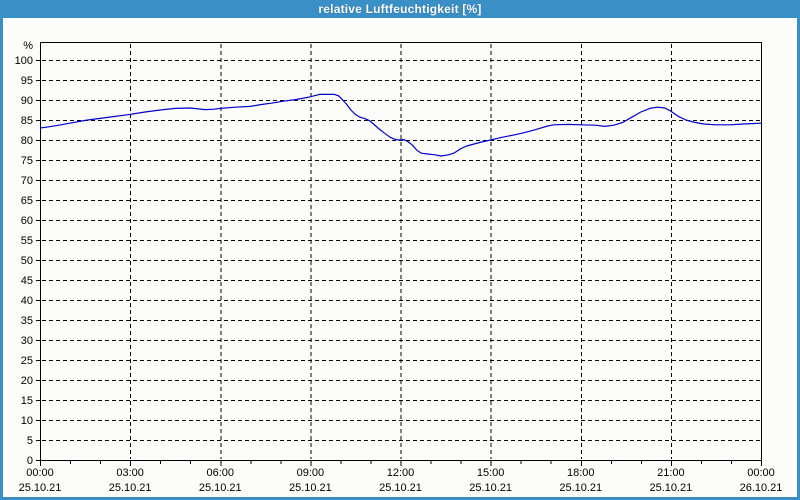 The image size is (800, 500). Describe the element at coordinates (27, 141) in the screenshot. I see `y-tick-label: 80` at that location.